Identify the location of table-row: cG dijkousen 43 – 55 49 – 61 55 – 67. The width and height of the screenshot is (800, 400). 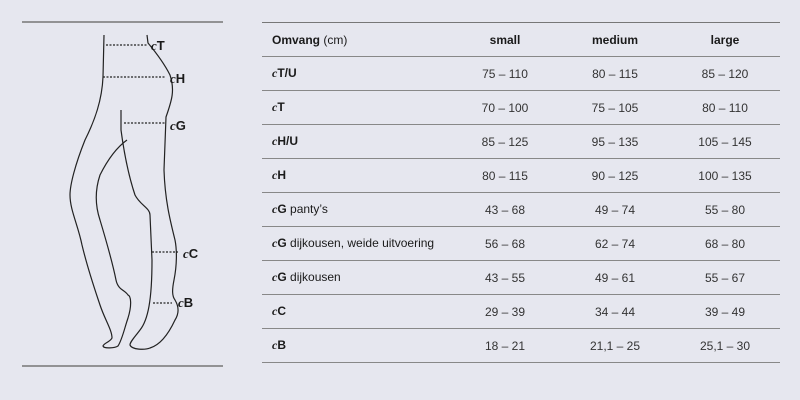
(521, 278).